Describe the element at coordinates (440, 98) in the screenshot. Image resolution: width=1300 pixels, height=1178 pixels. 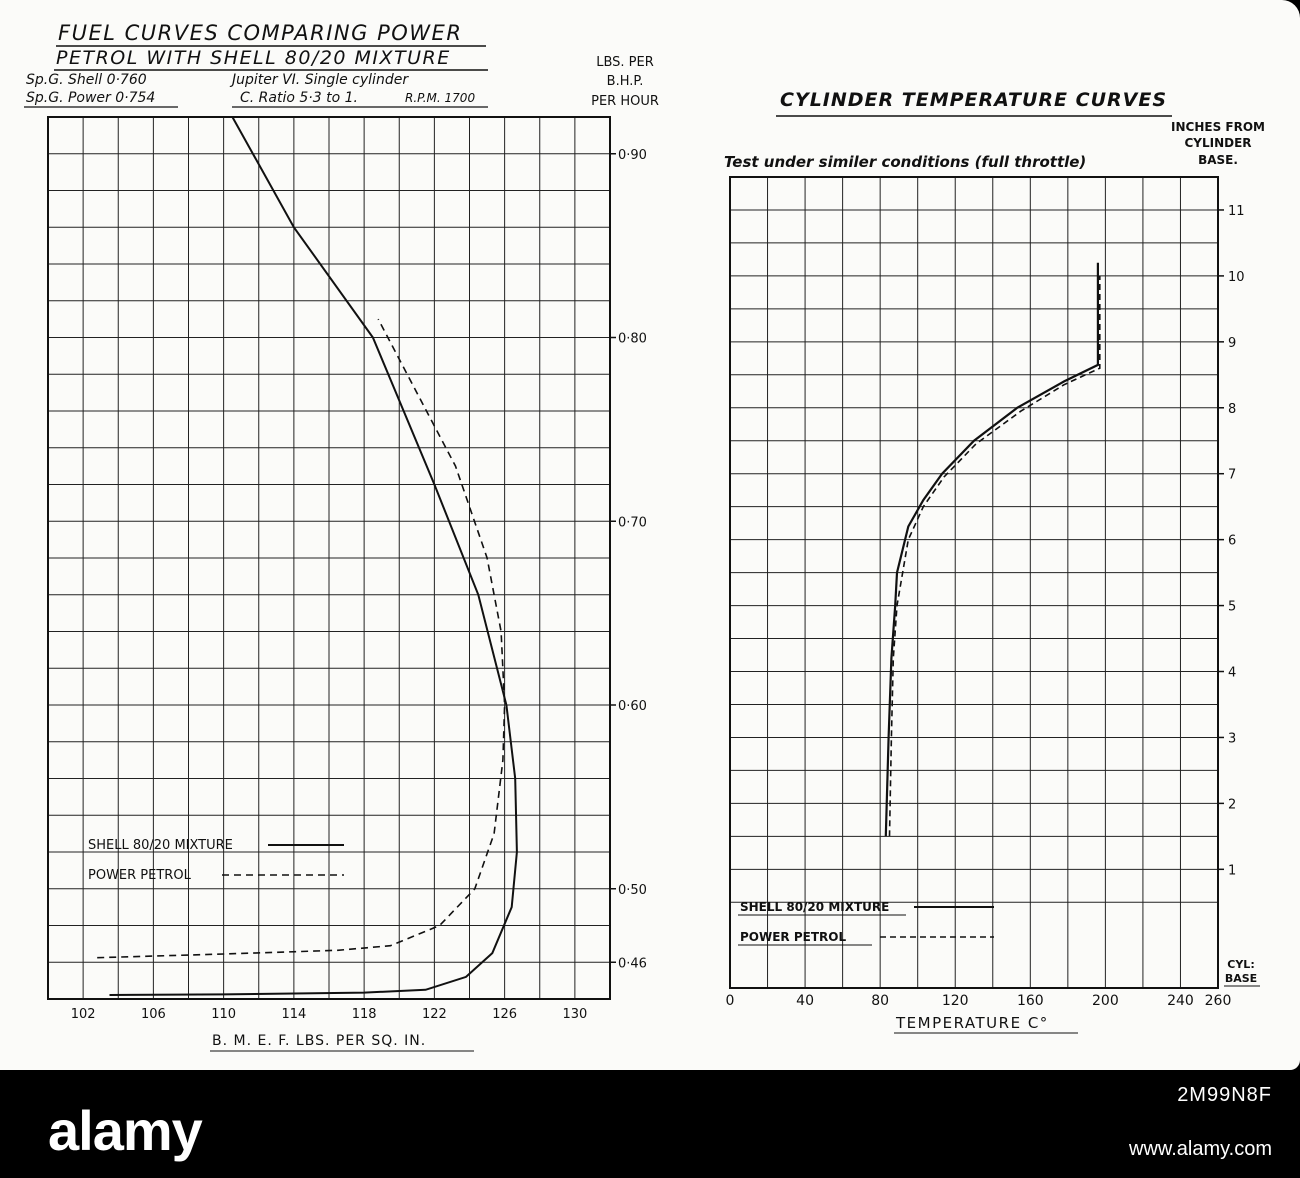
I see `left-rpm: R.P.M. 1700` at that location.